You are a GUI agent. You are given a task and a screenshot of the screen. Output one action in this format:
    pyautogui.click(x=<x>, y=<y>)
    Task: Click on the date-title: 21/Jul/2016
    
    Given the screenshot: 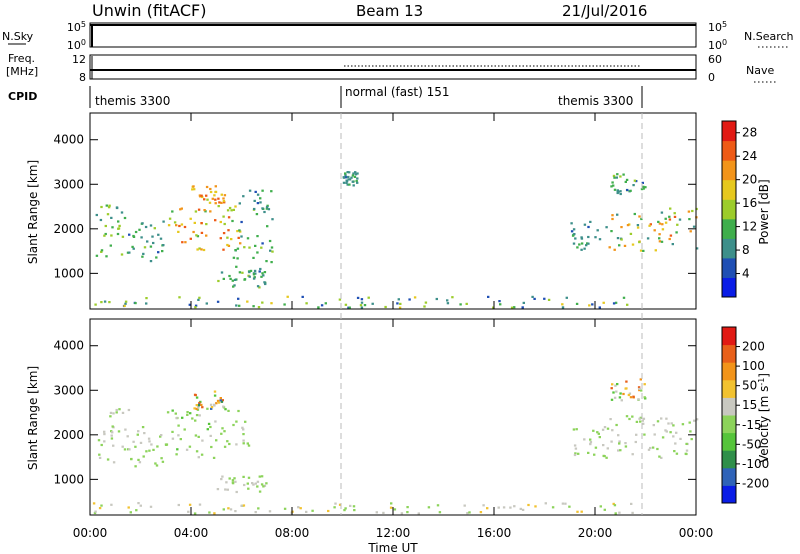 What is the action you would take?
    pyautogui.click(x=604, y=11)
    